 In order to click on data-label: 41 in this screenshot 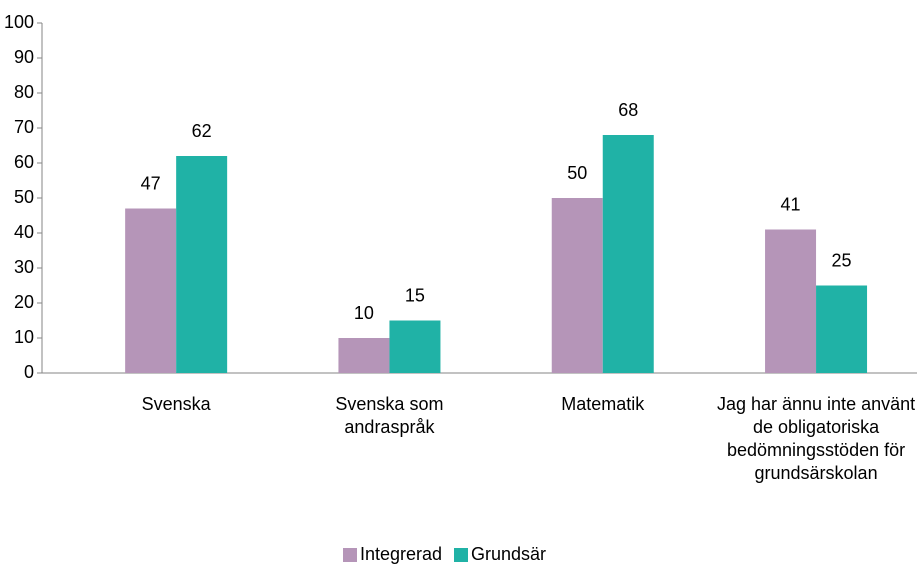, I will do `click(791, 204)`.